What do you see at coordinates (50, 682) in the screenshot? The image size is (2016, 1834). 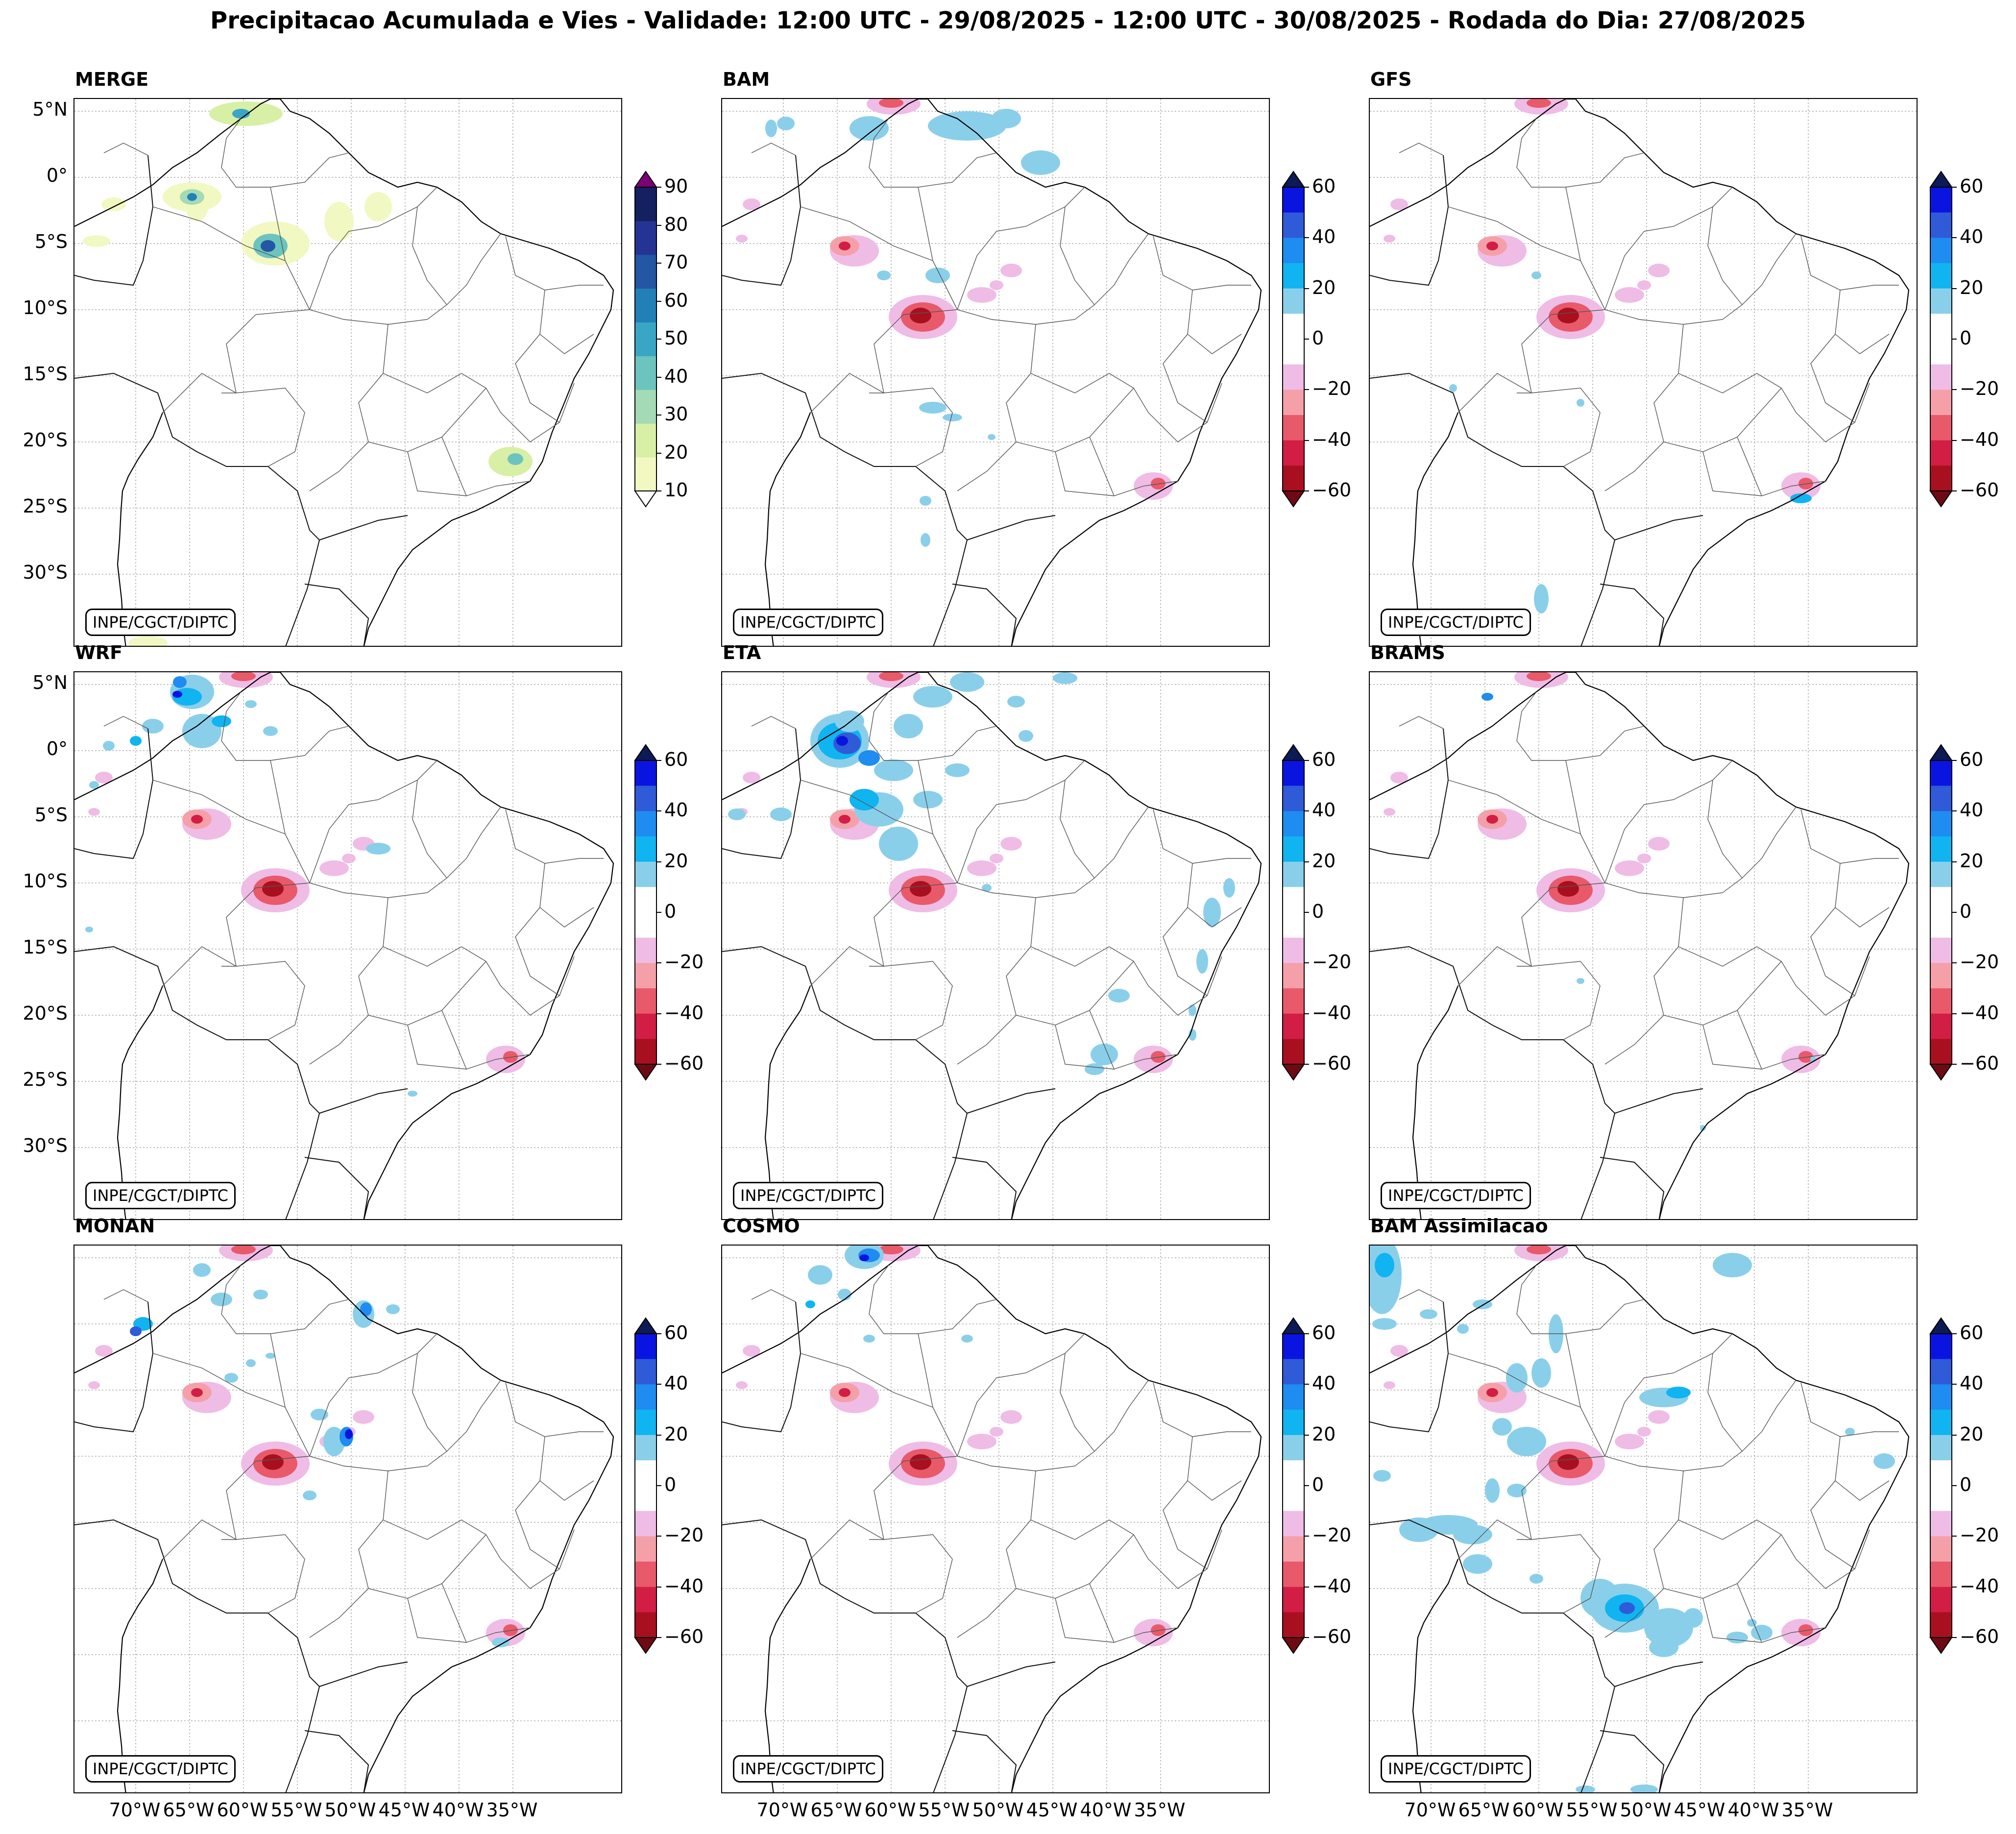 I see `lat-label: 5°N` at bounding box center [50, 682].